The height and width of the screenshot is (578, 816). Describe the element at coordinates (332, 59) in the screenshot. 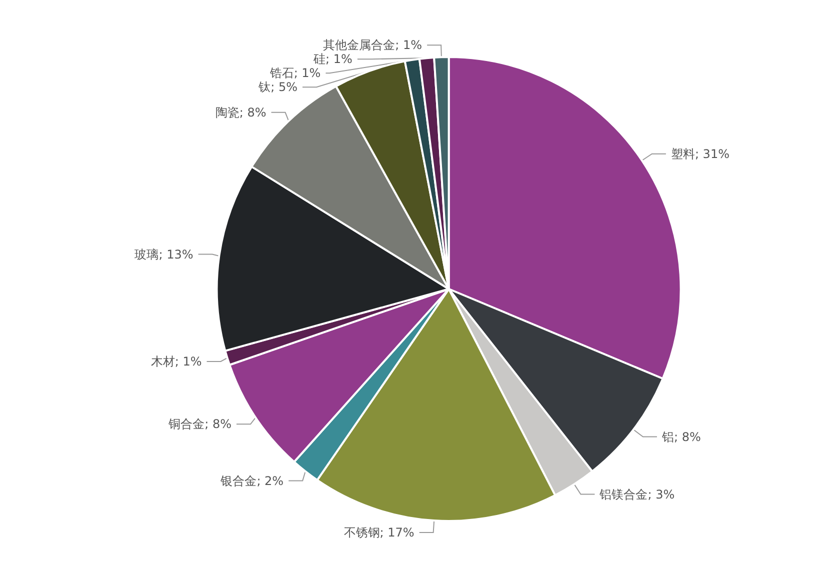

I see `slice-label: 硅; 1%` at that location.